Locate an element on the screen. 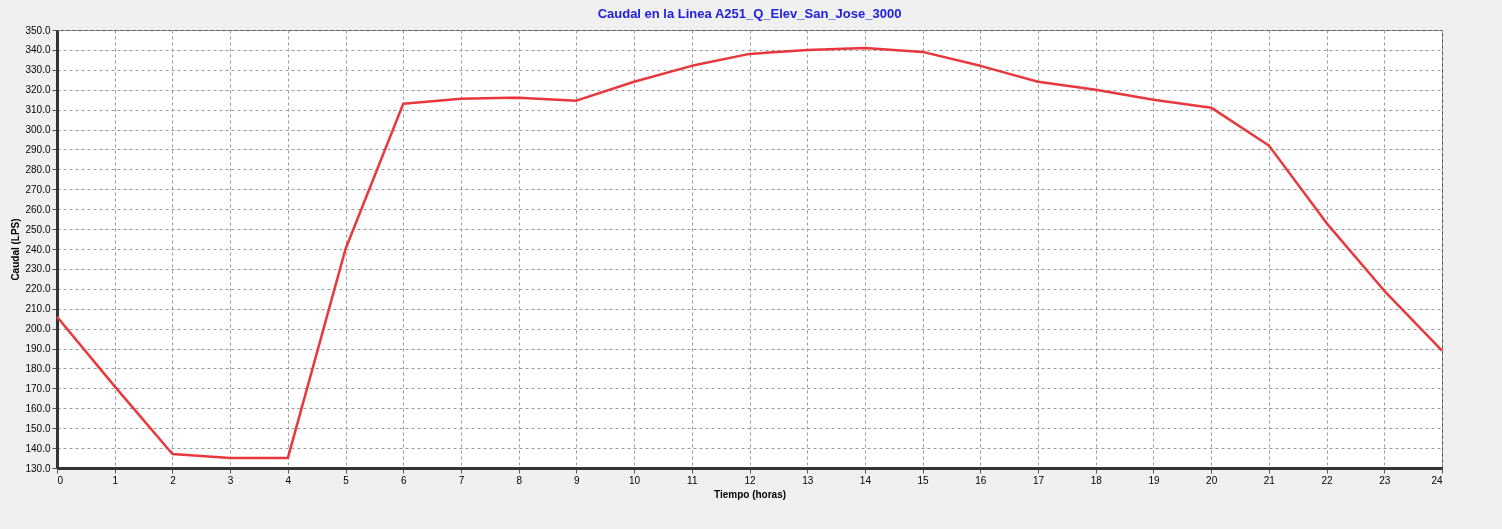  y-tick-label: 180.0 is located at coordinates (38, 368).